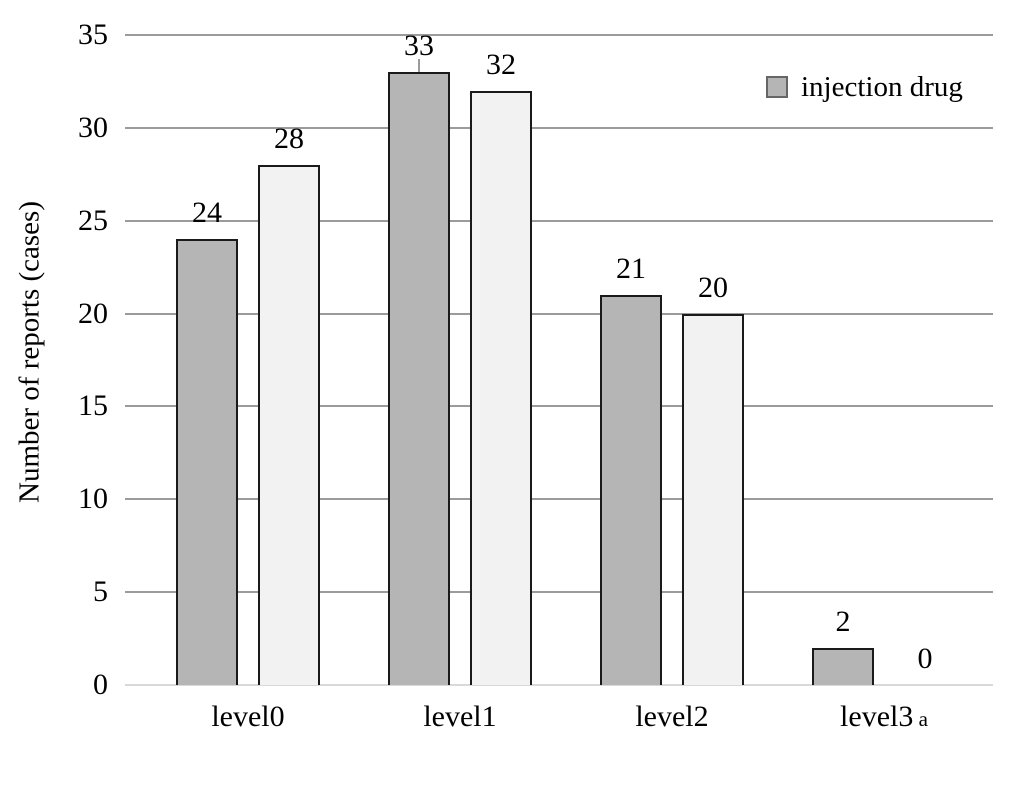  Describe the element at coordinates (289, 425) in the screenshot. I see `bar-level0-series1` at that location.